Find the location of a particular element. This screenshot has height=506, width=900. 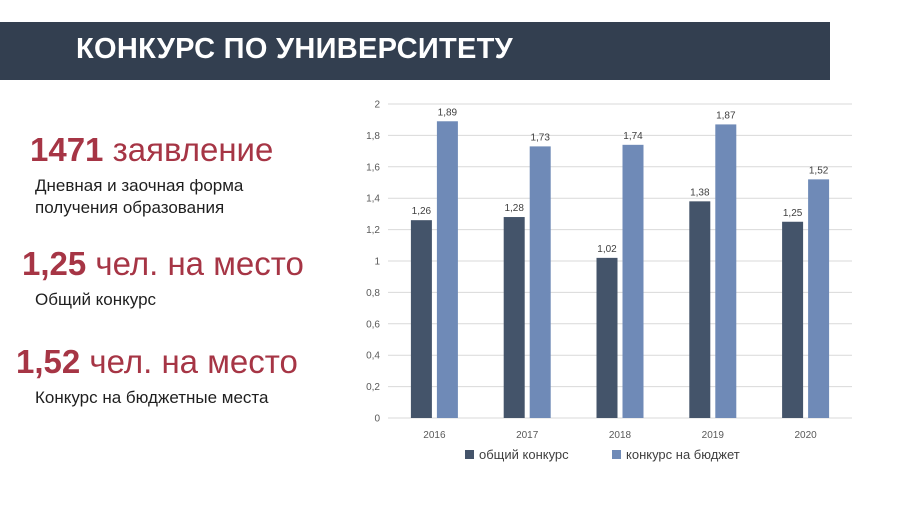

stat-budget-competition: 1,52 чел. на место is located at coordinates (157, 362).